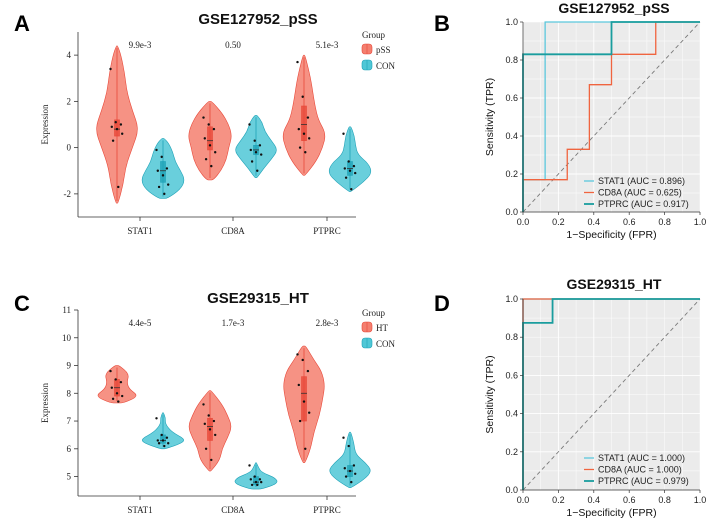  Describe the element at coordinates (490, 394) in the screenshot. I see `y-axis-label: Sensitivity (TPR)` at that location.